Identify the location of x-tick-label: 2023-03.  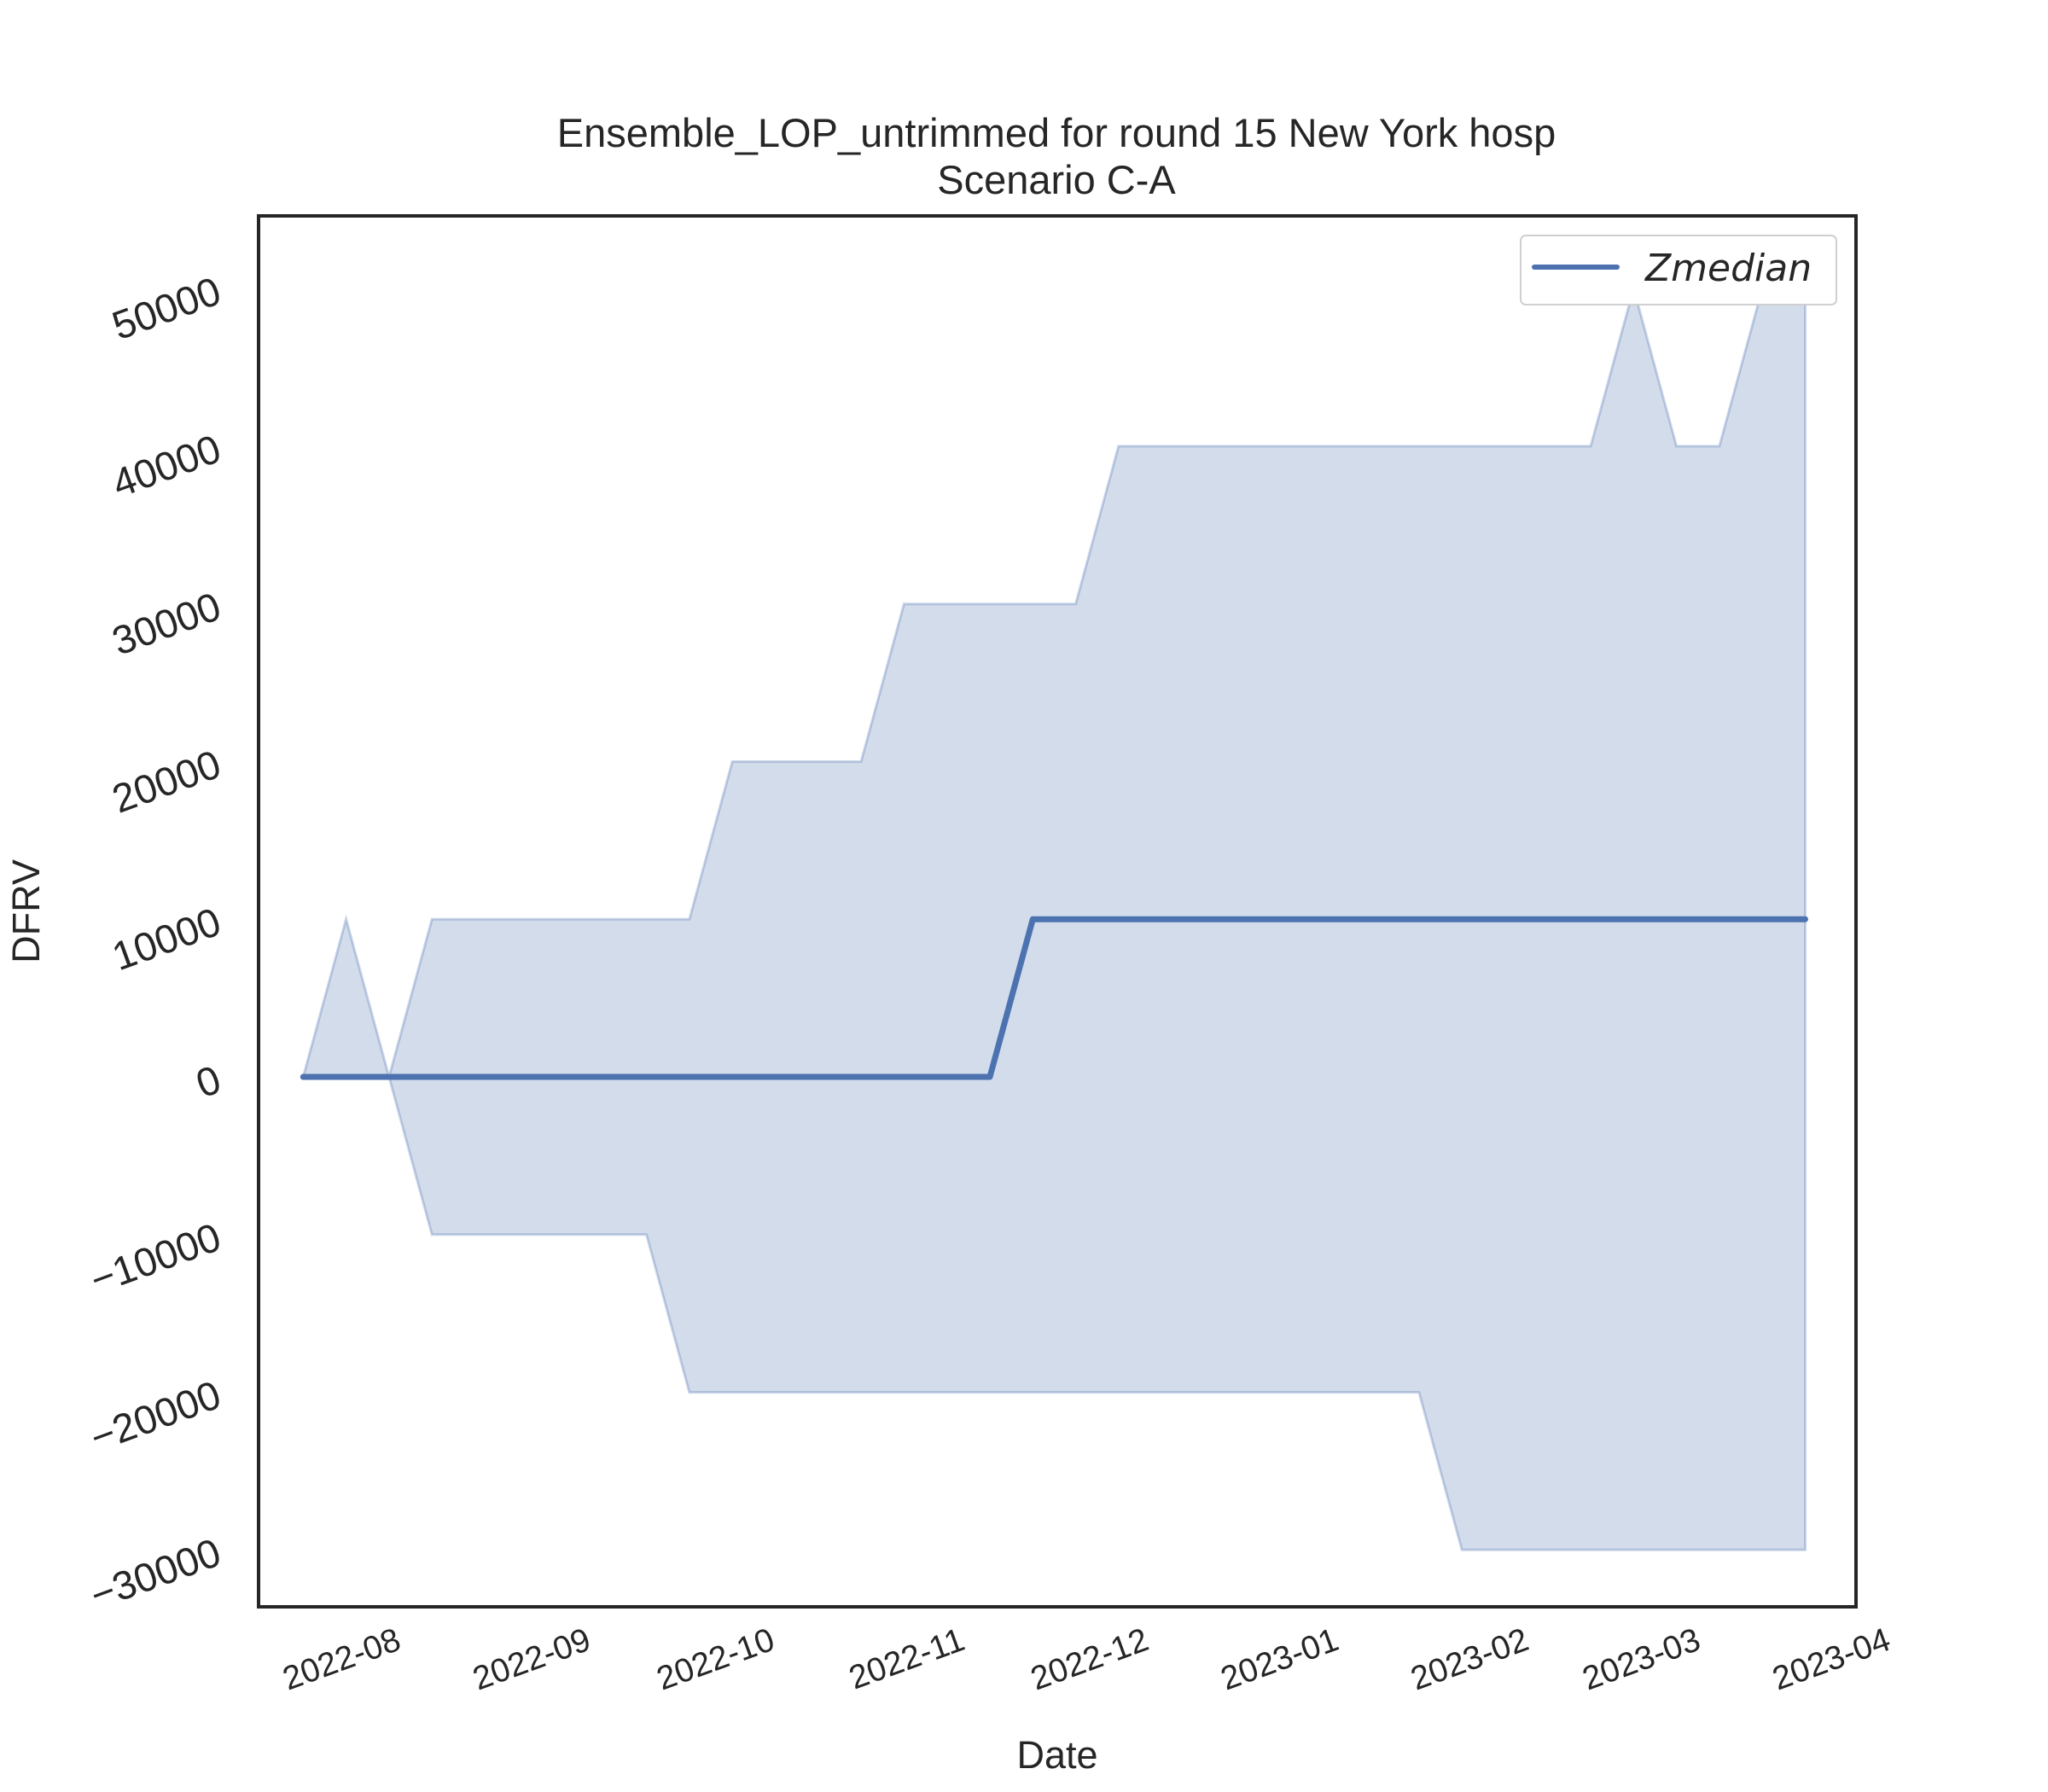
(1641, 1659).